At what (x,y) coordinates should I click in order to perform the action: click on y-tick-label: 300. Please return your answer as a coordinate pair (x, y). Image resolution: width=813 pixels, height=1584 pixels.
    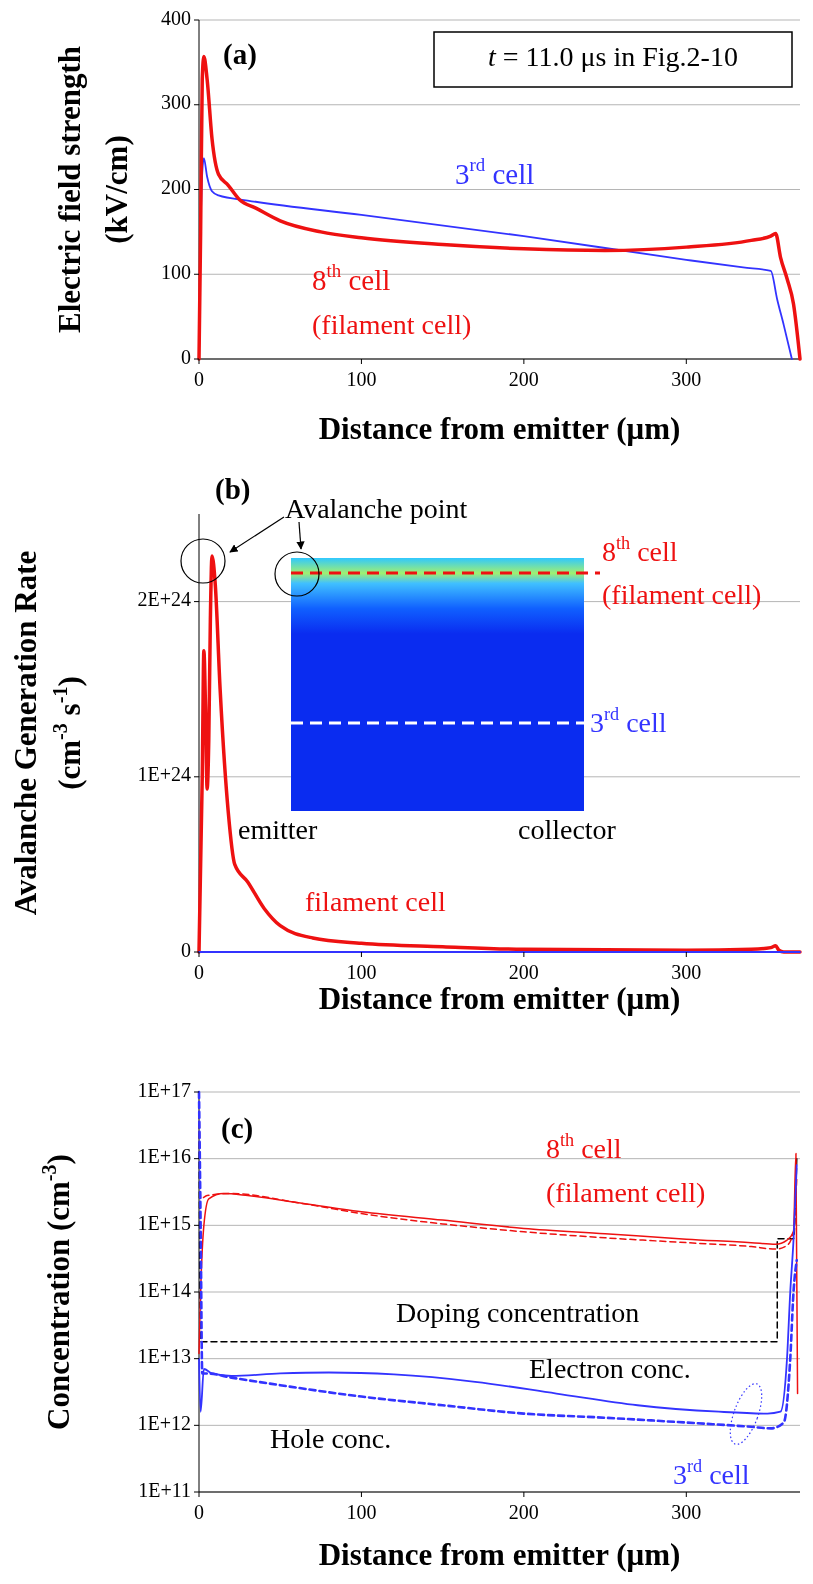
    Looking at the image, I should click on (176, 102).